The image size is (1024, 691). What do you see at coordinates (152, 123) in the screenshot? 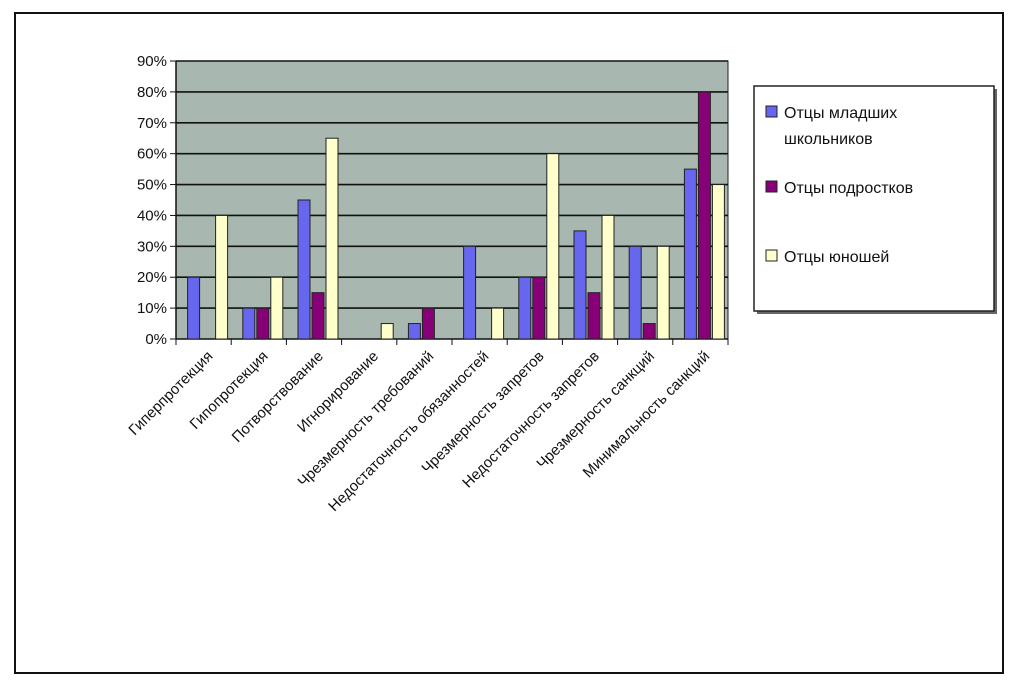
I see `y-tick-label: 70%` at bounding box center [152, 123].